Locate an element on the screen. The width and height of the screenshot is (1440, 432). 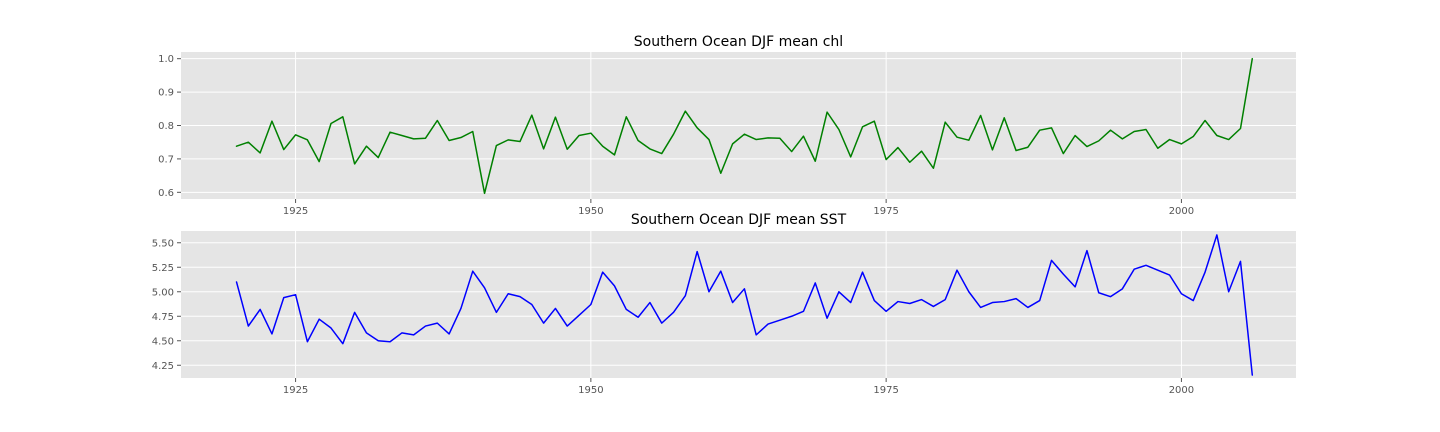
y-tick-label: 5.00 is located at coordinates (163, 292).